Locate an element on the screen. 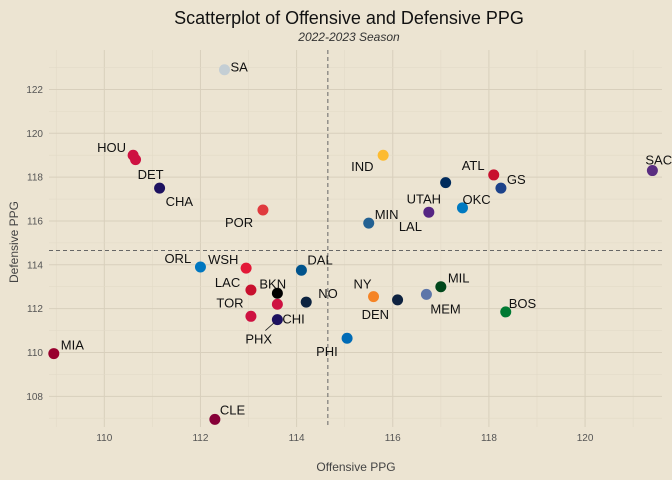 This screenshot has width=672, height=480. point-bkn is located at coordinates (277, 293).